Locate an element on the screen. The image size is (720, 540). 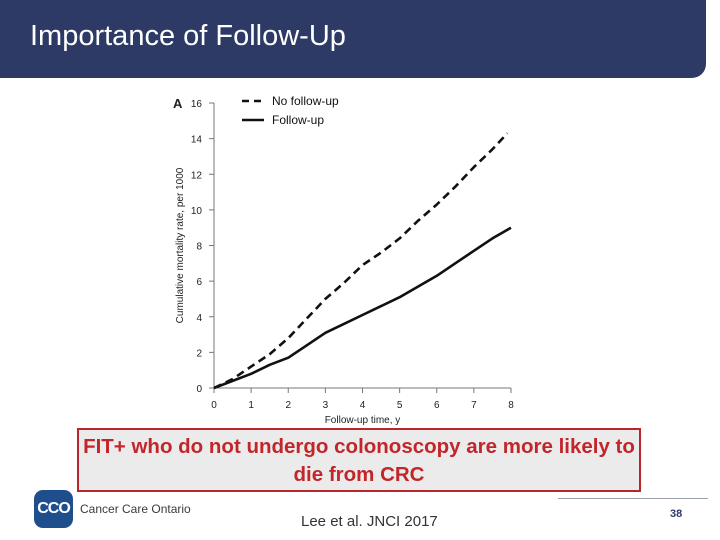
y-tick-label: 16 is located at coordinates (197, 104).